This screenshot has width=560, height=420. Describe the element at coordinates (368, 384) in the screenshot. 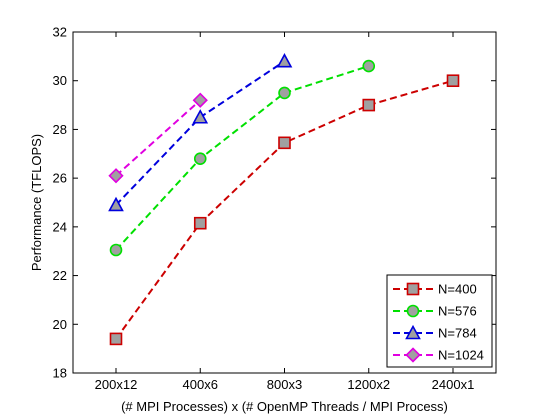

I see `x-tick-label: 1200x2` at that location.